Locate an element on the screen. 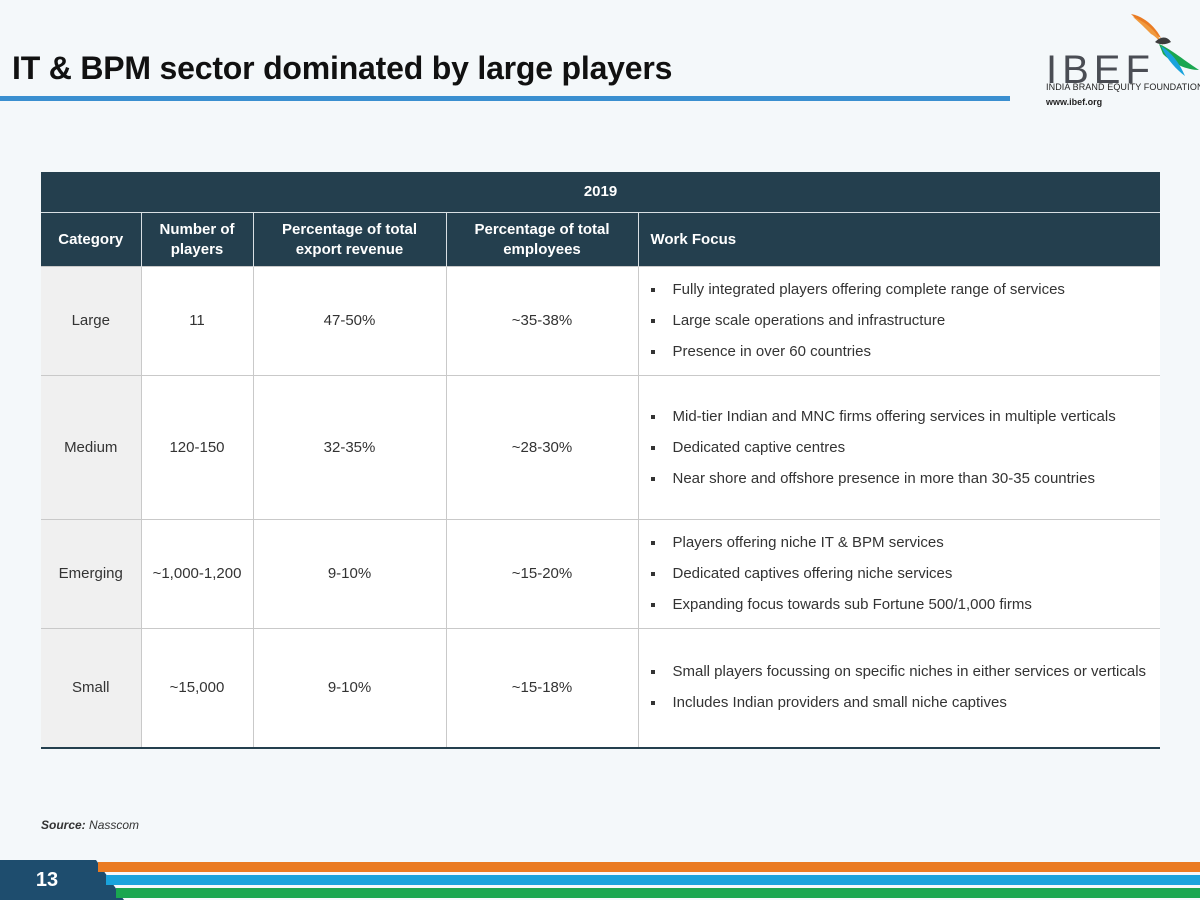 This screenshot has width=1200, height=900. column-header-category: Category is located at coordinates (91, 239).